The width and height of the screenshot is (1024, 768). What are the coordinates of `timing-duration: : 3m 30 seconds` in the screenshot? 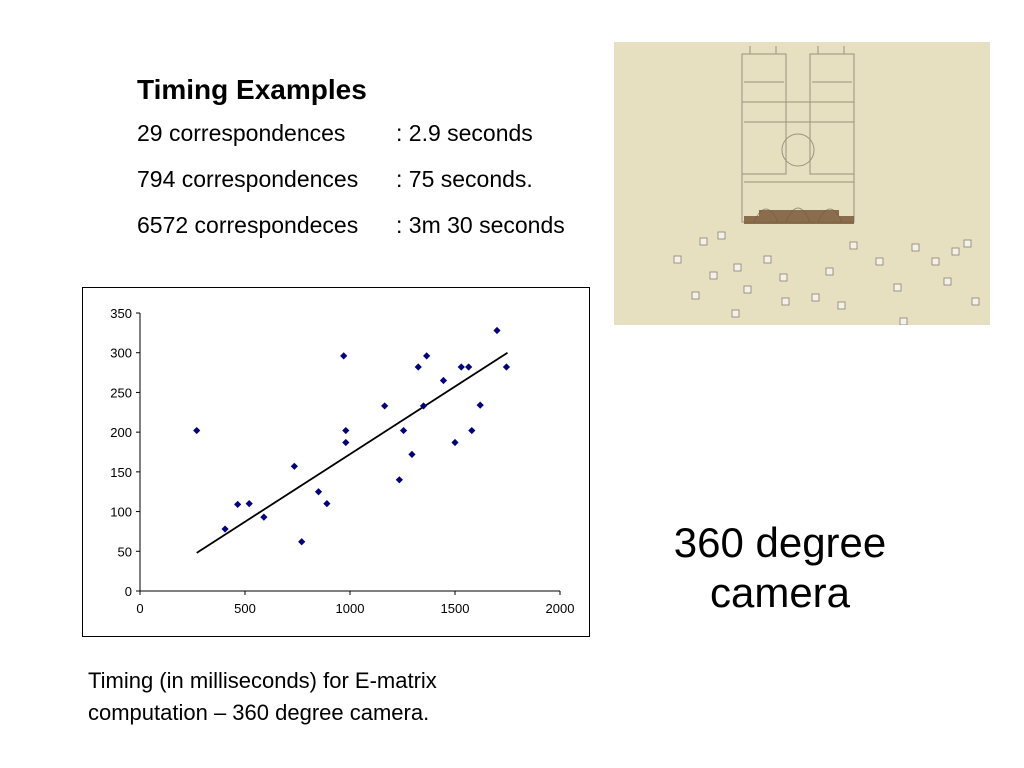 It's located at (480, 225).